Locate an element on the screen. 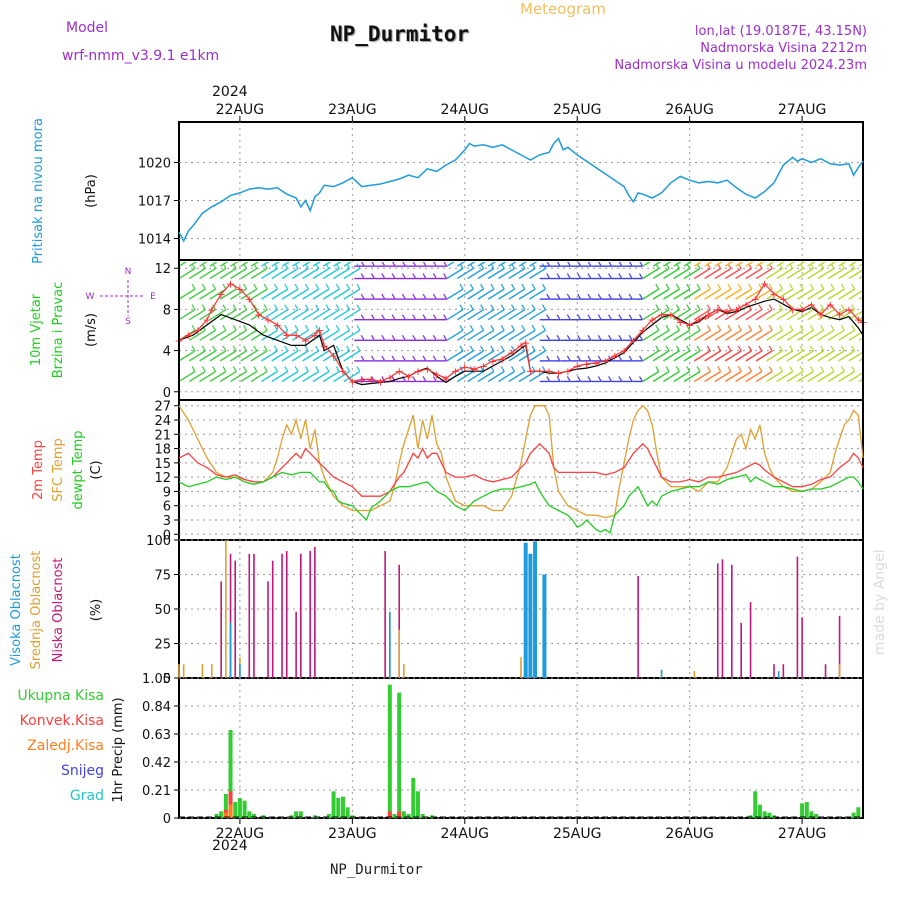  y-tick-label: 75 is located at coordinates (162, 576).